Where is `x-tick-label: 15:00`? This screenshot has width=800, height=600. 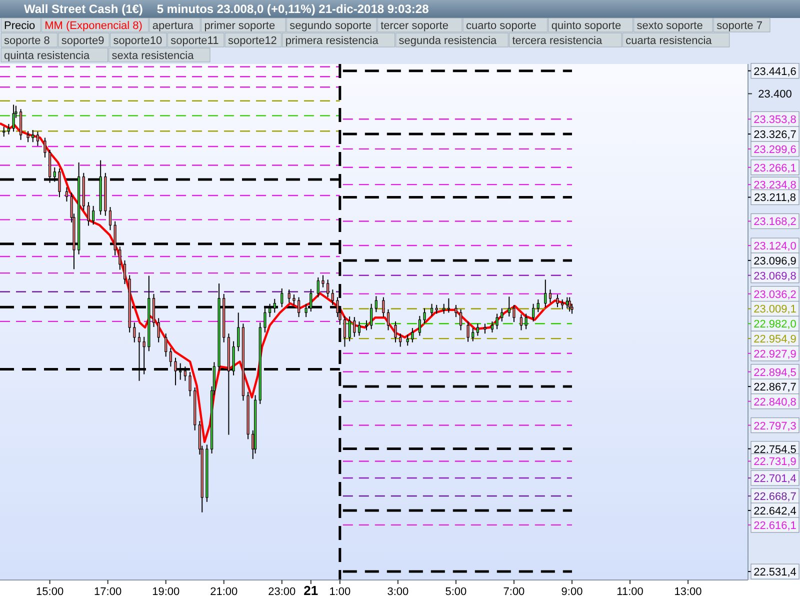
x-tick-label: 15:00 is located at coordinates (50, 592).